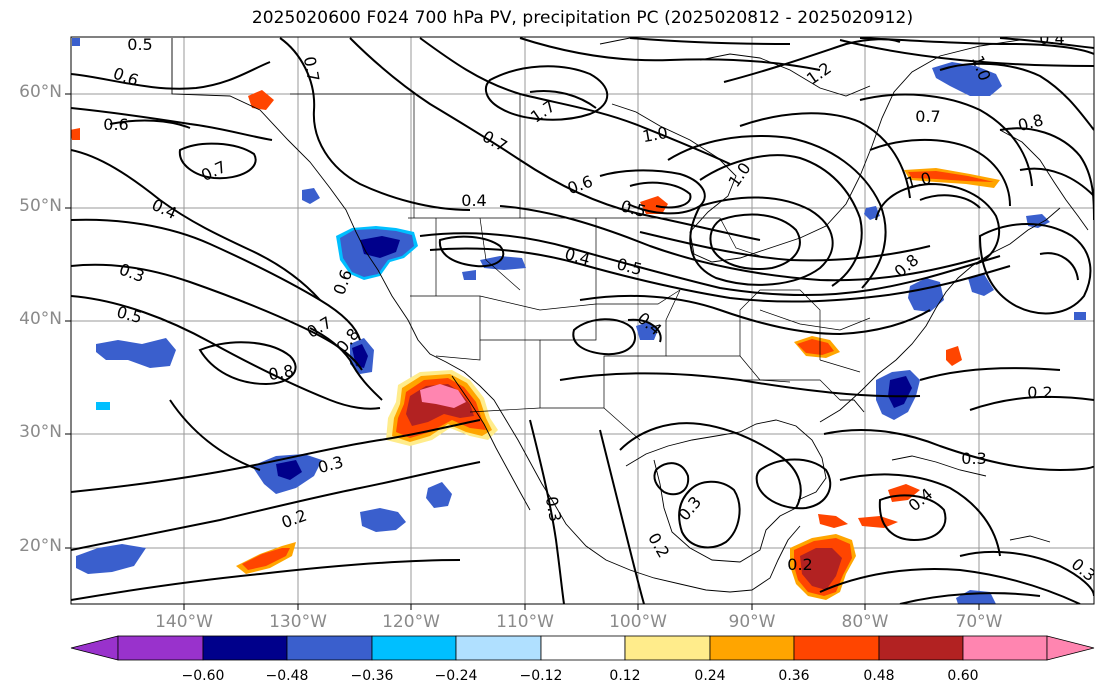 The image size is (1105, 698). What do you see at coordinates (710, 676) in the screenshot?
I see `colorbar-tick-label: 0.24` at bounding box center [710, 676].